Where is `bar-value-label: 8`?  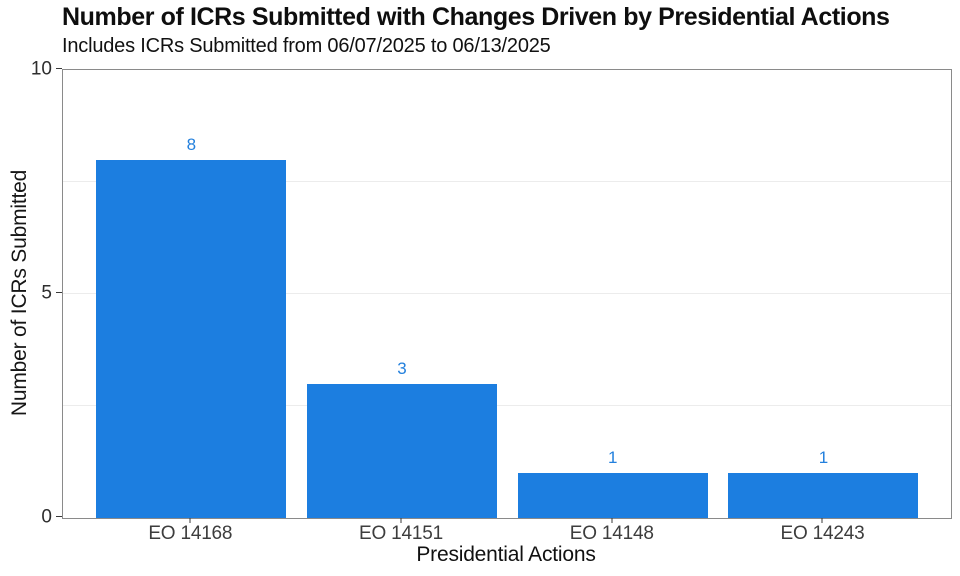 bar-value-label: 8 is located at coordinates (191, 144).